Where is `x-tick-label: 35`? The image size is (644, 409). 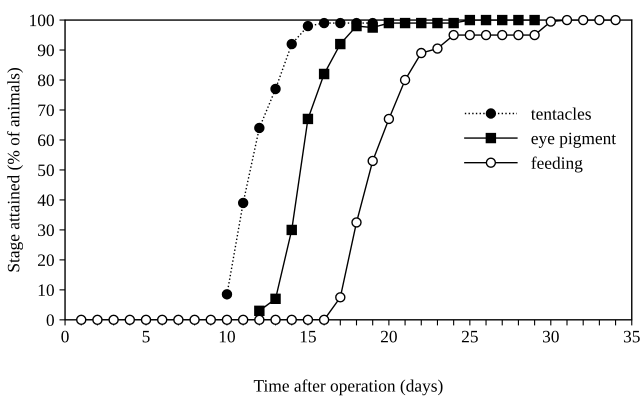
x-tick-label: 35 is located at coordinates (632, 336).